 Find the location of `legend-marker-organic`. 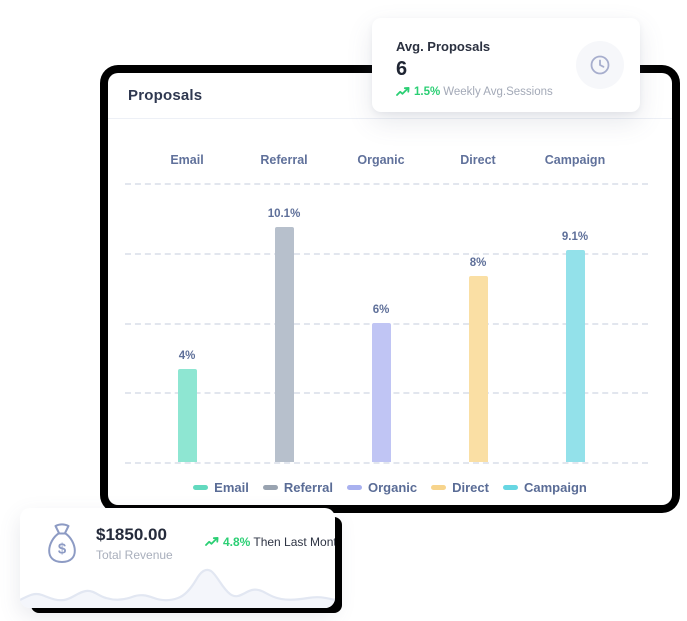

legend-marker-organic is located at coordinates (354, 487).